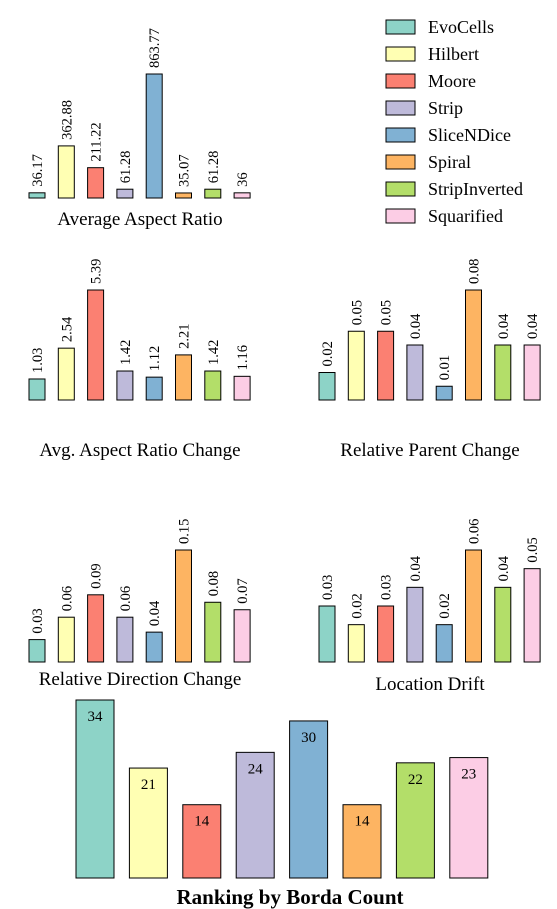 This screenshot has height=909, width=557. Describe the element at coordinates (363, 822) in the screenshot. I see `value-label-spiral: 14` at that location.